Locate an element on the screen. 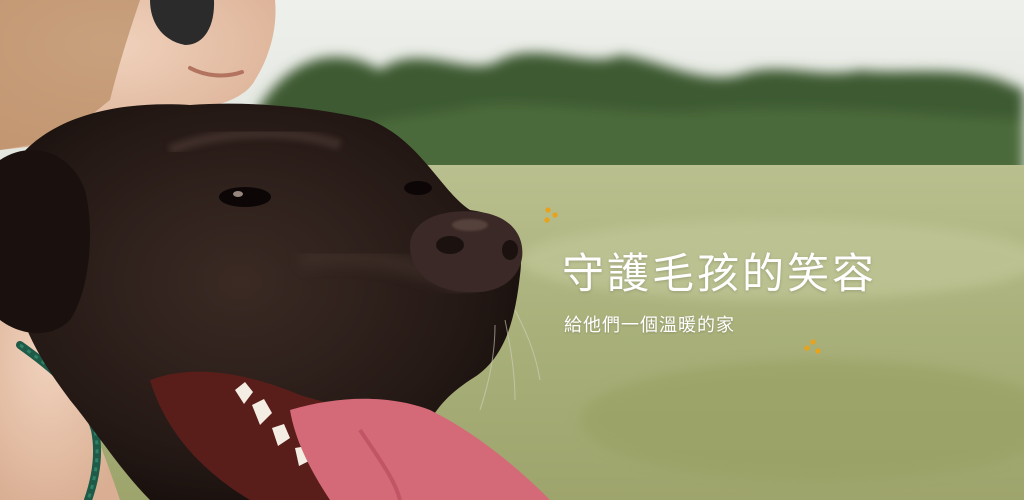 Image resolution: width=1024 pixels, height=500 pixels. banner-headline: 守護毛孩的笑容 is located at coordinates (720, 273).